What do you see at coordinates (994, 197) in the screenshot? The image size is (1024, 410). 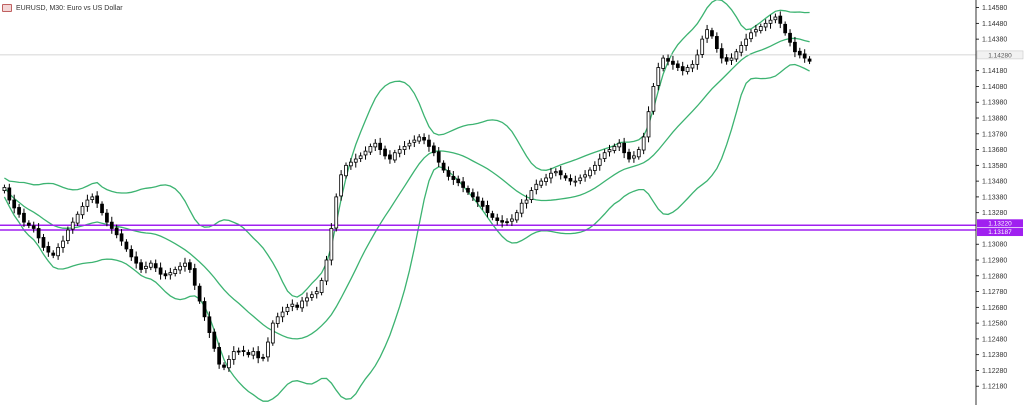 I see `price-tick-label: 1.13380` at bounding box center [994, 197].